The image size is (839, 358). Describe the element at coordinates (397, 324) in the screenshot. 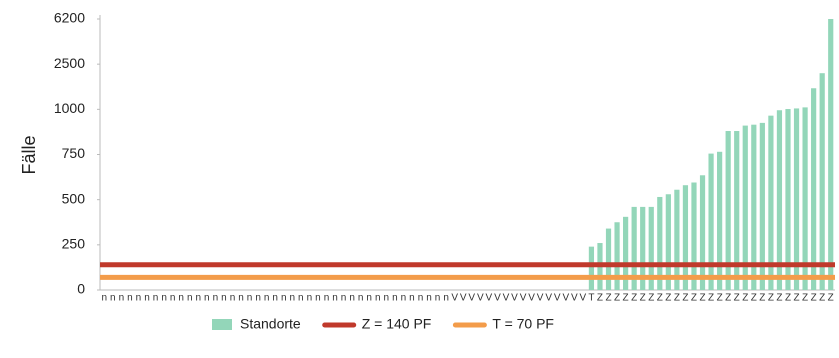

I see `legend-label: Z = 140 PF` at that location.